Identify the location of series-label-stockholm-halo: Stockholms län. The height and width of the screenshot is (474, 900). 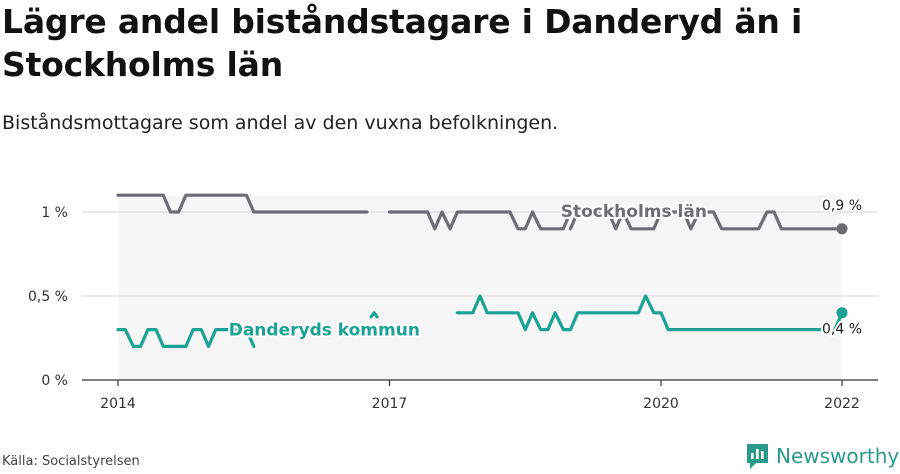
(634, 212).